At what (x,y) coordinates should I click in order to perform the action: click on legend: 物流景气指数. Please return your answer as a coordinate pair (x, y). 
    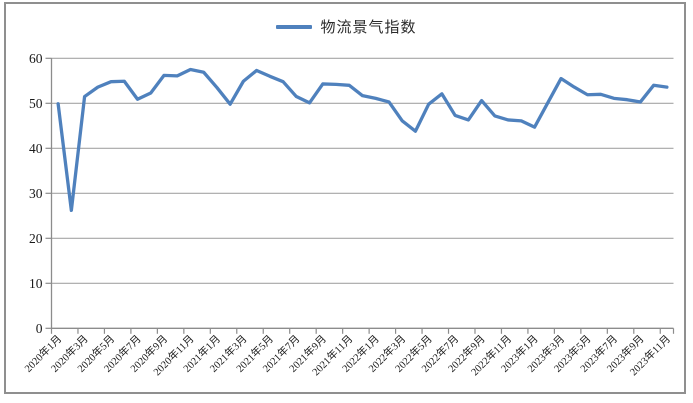
    Looking at the image, I should click on (346, 26).